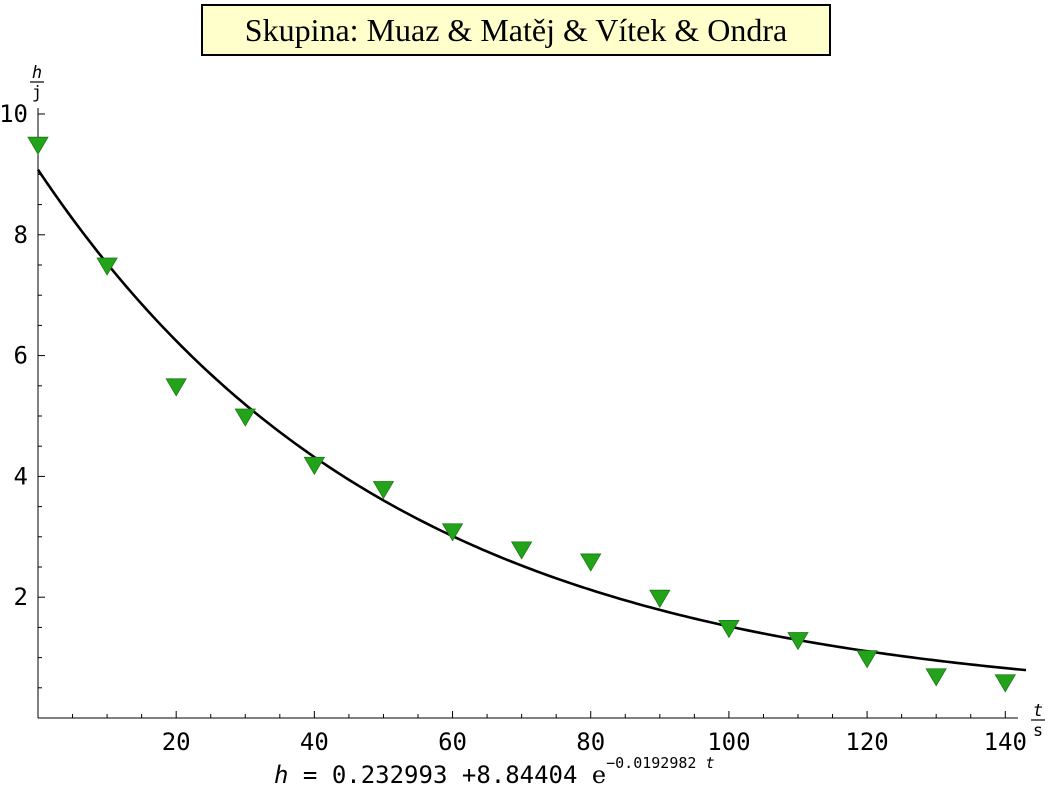 This screenshot has width=1049, height=801. Describe the element at coordinates (21, 476) in the screenshot. I see `y-tick-label: 4` at that location.